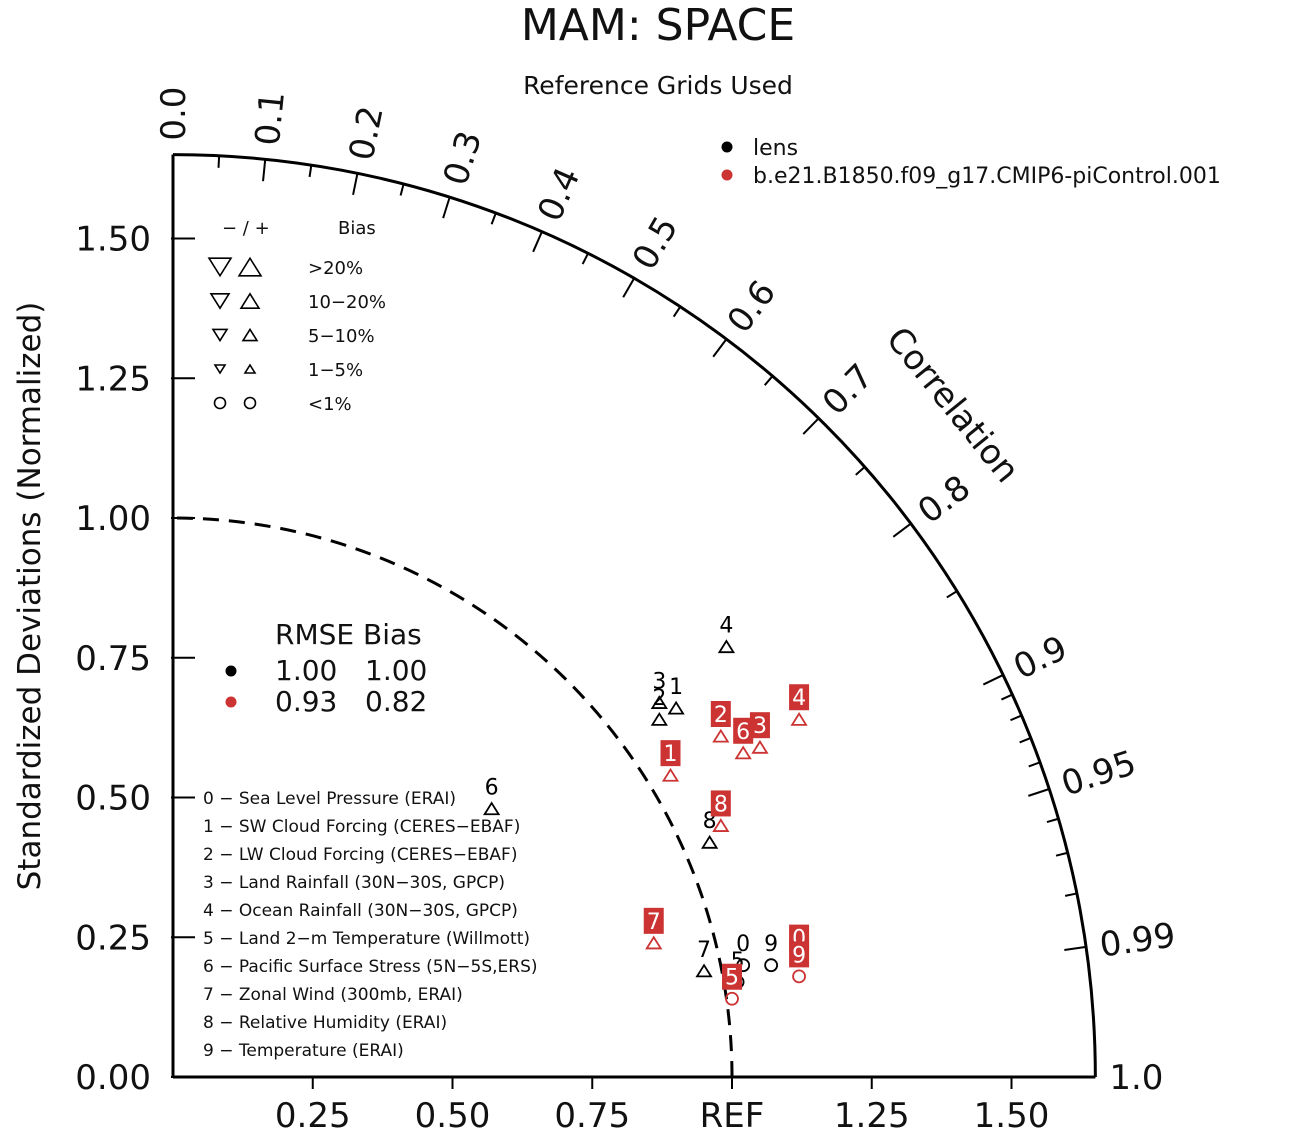 The image size is (1304, 1140). What do you see at coordinates (944, 500) in the screenshot?
I see `correlation-tick-label: 0.8` at bounding box center [944, 500].